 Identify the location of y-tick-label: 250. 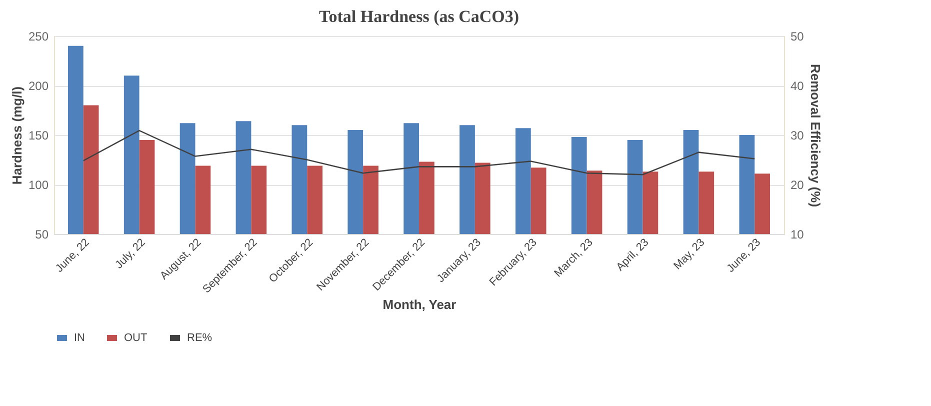
(38, 37).